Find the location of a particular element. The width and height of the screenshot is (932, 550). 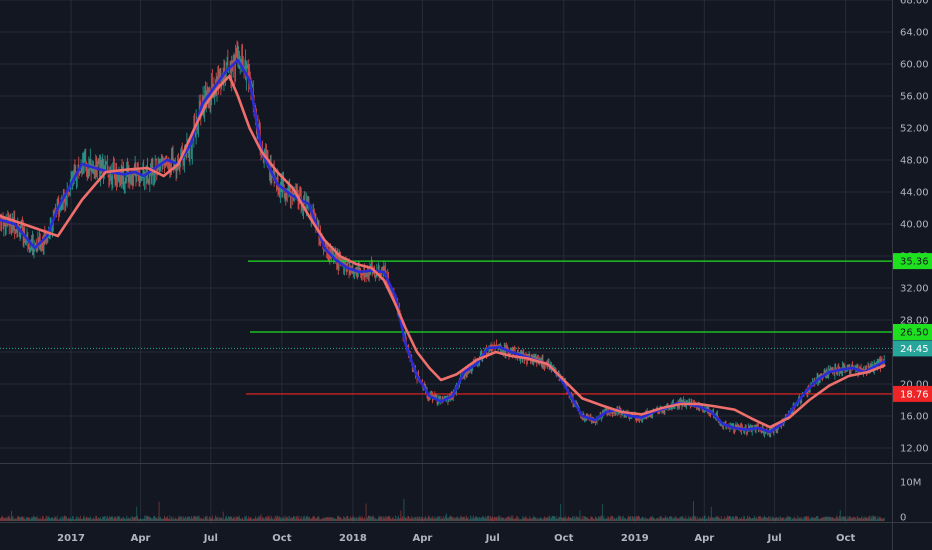

price-tag-label: 35.36 is located at coordinates (914, 262).